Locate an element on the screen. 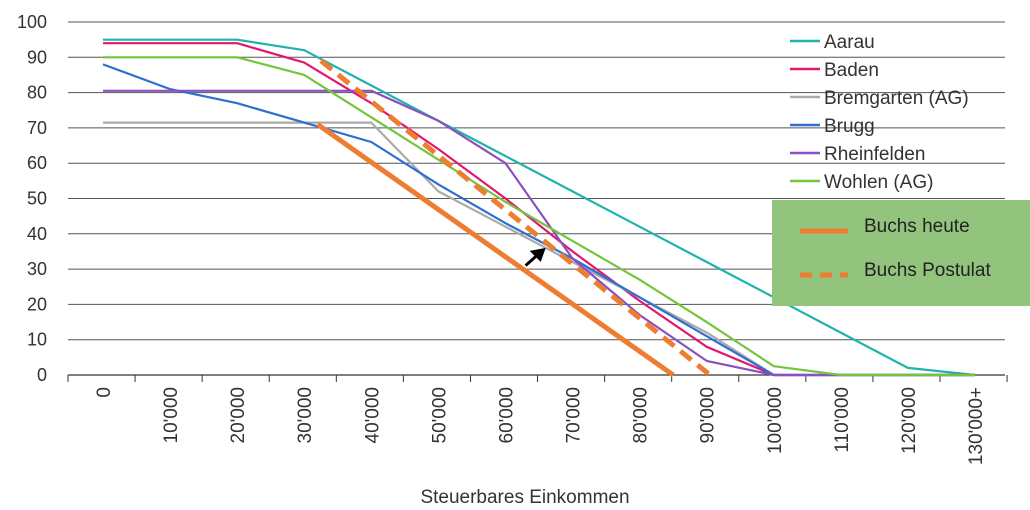 The height and width of the screenshot is (510, 1030). x-tick-label: 120'000 is located at coordinates (909, 420).